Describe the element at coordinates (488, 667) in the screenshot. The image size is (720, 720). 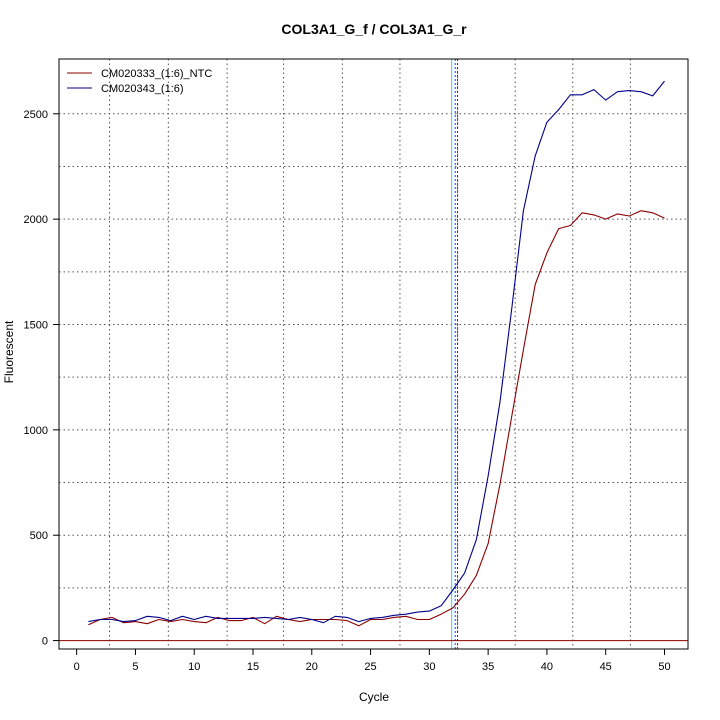
I see `x-tick-label: 35` at that location.